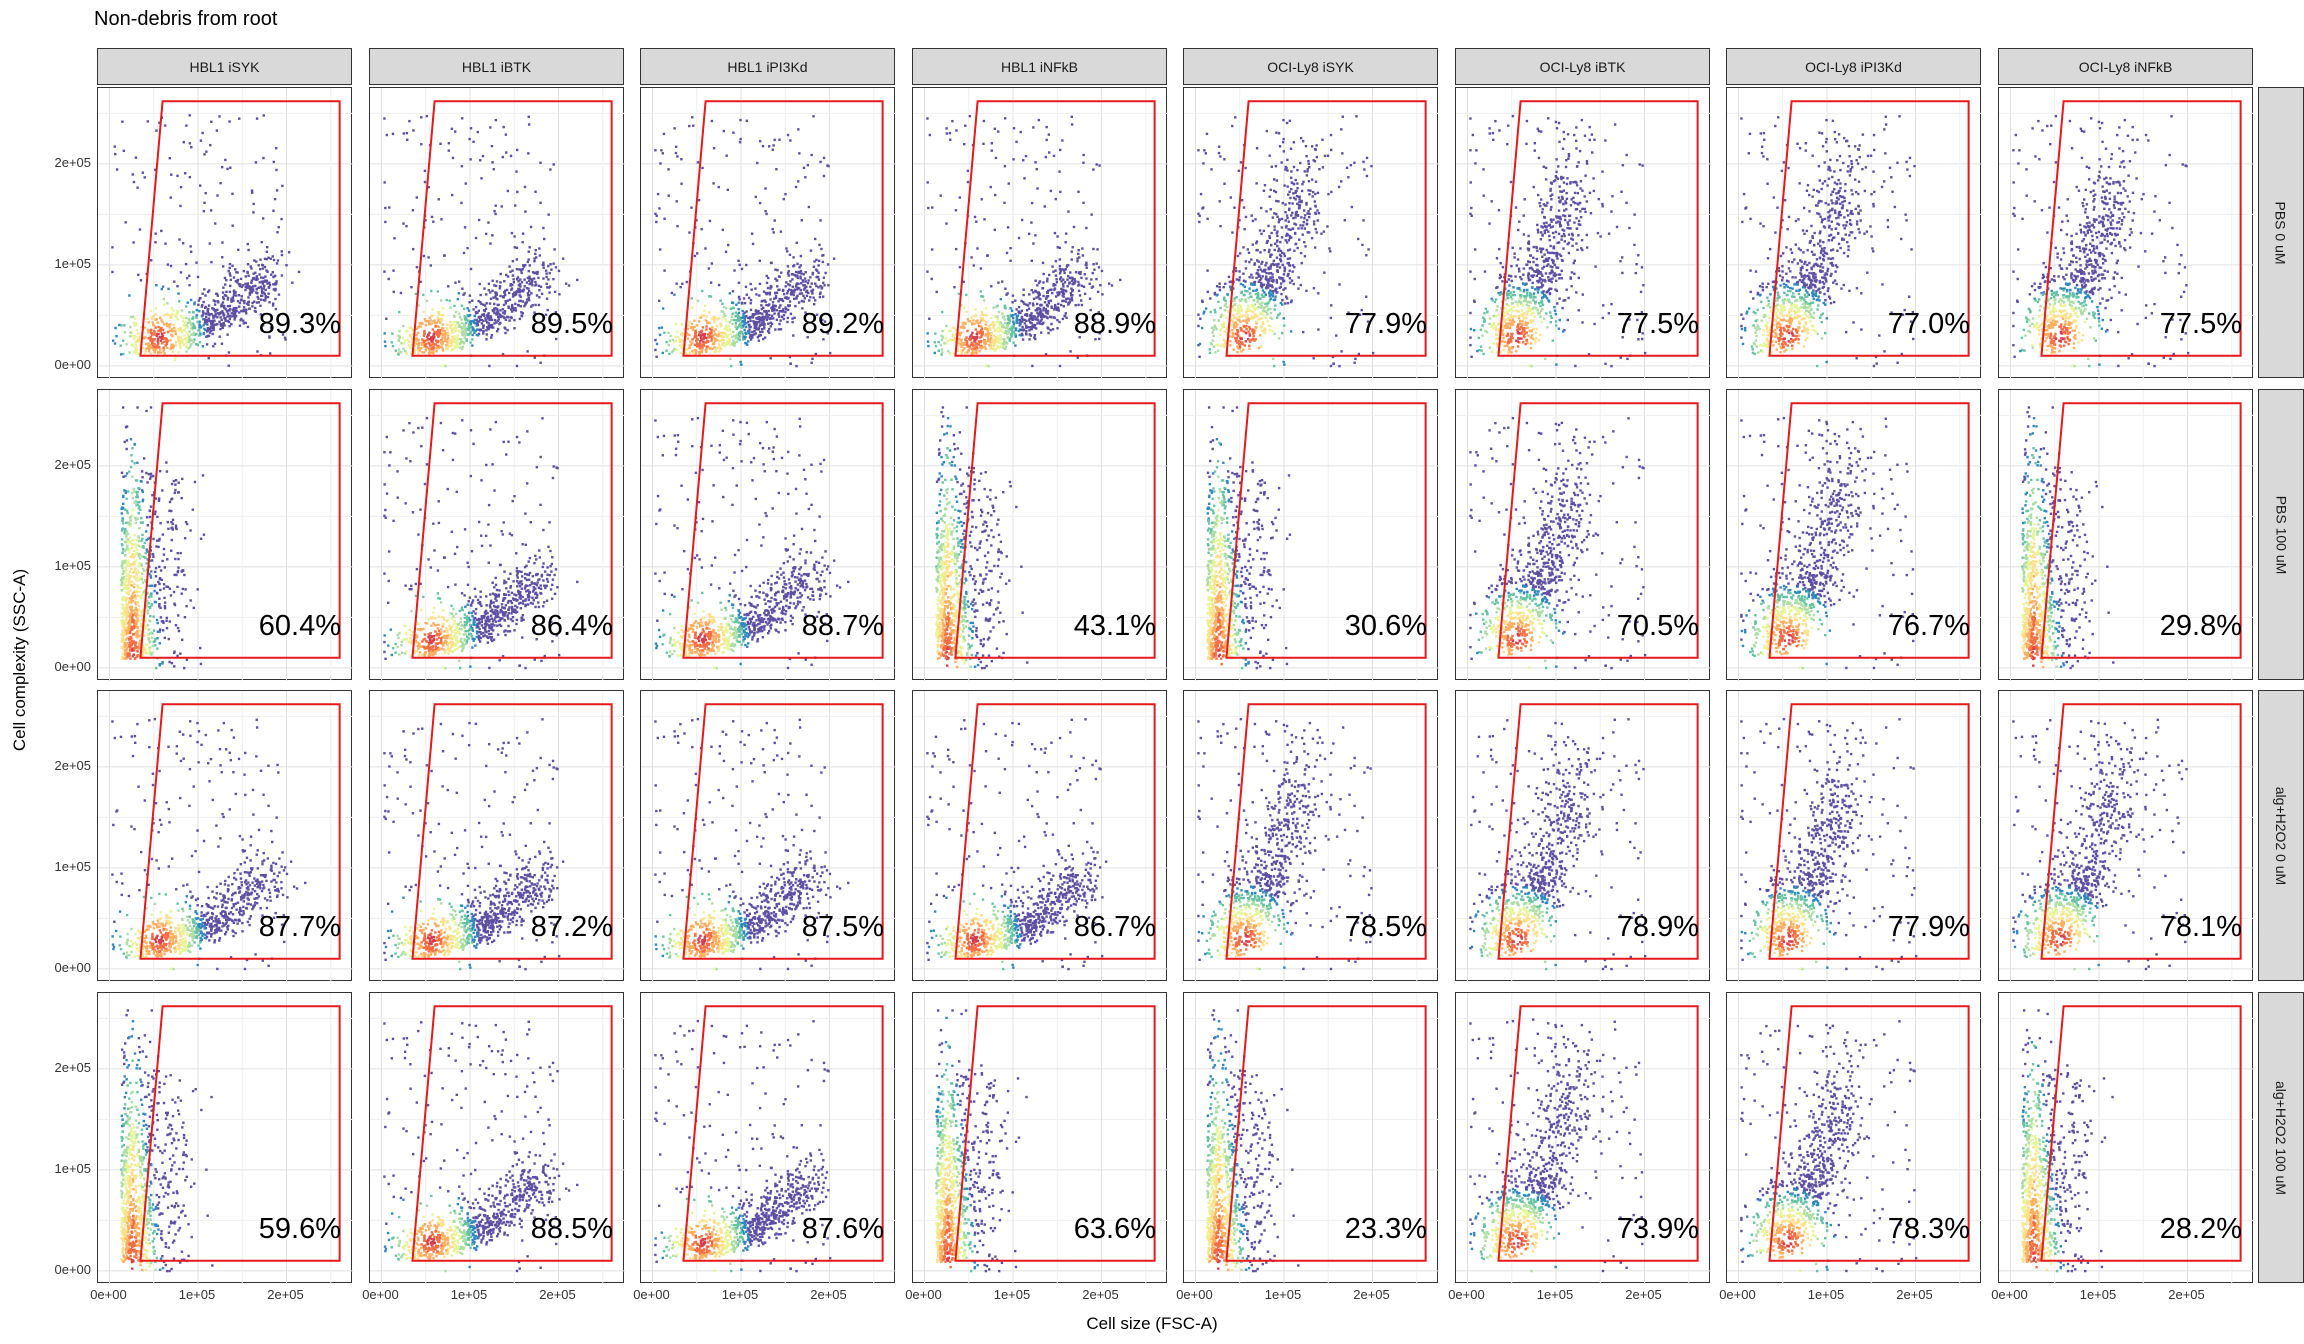 This screenshot has width=2304, height=1344. Describe the element at coordinates (1583, 233) in the screenshot. I see `facet-panel: 77.5%` at that location.